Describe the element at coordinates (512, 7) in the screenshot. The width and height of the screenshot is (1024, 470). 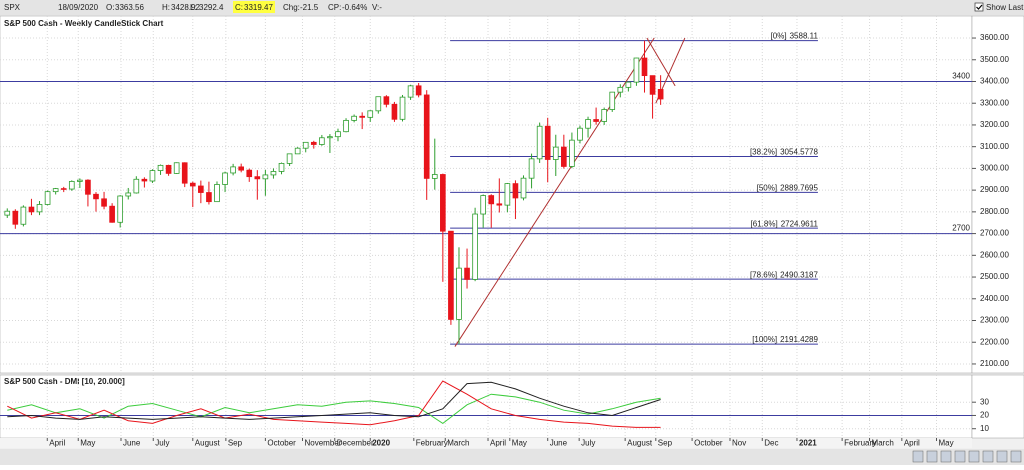
I see `toolbar` at that location.